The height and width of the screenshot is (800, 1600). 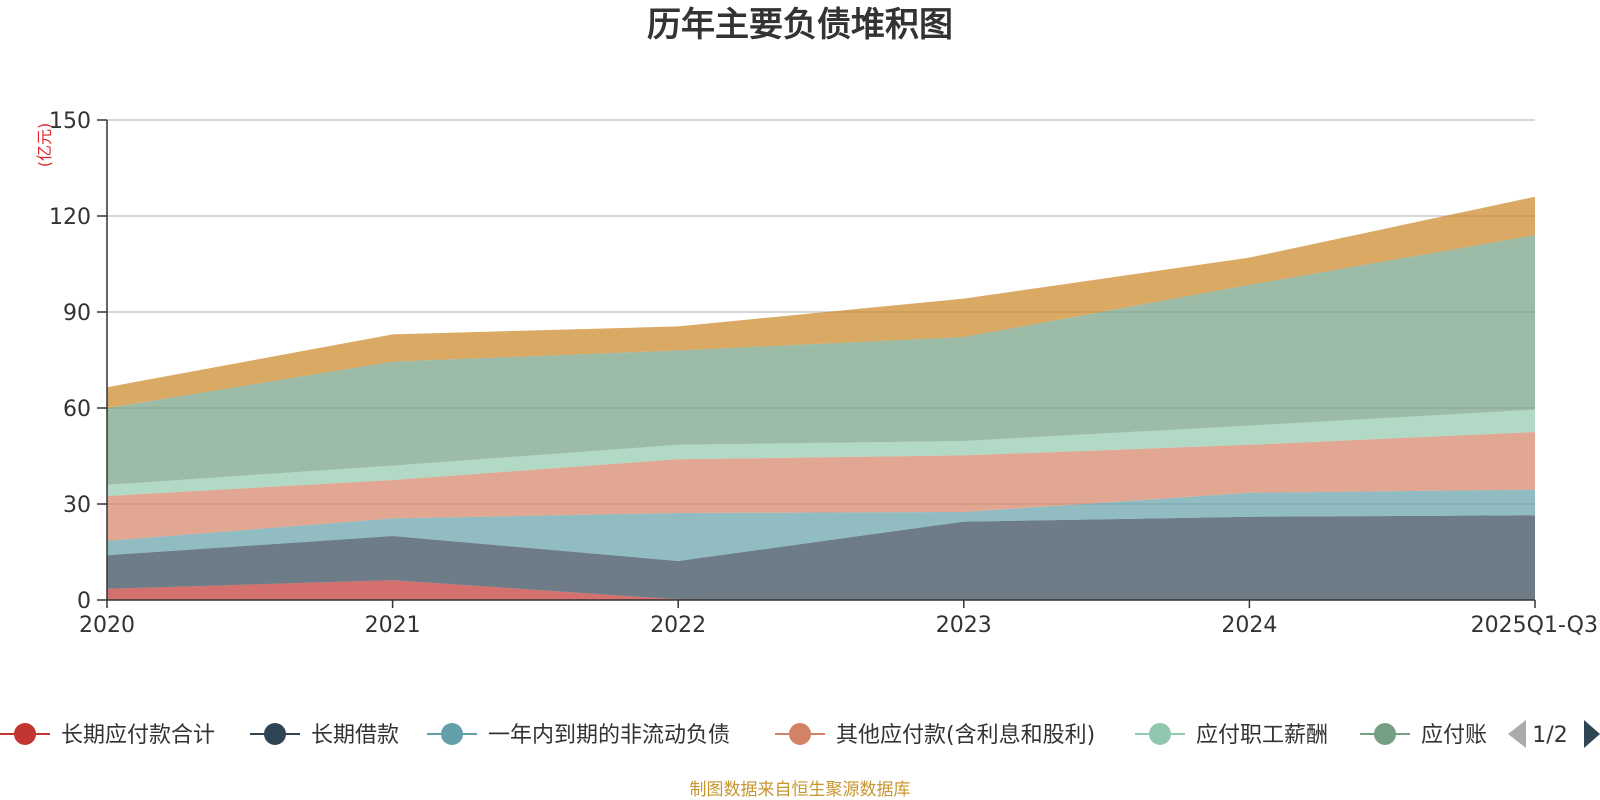 I want to click on legend-item-1: 长期借款, so click(x=324, y=735).